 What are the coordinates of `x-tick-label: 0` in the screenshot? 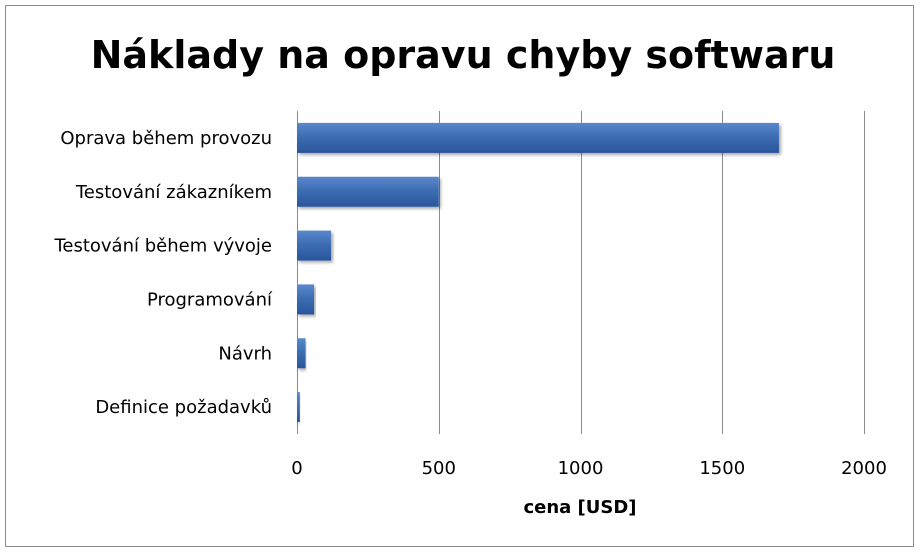 It's located at (296, 468).